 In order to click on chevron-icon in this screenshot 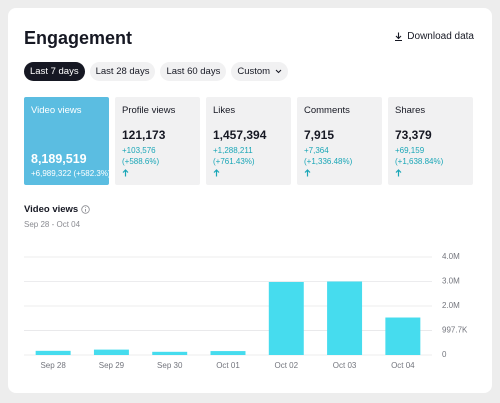, I will do `click(278, 71)`.